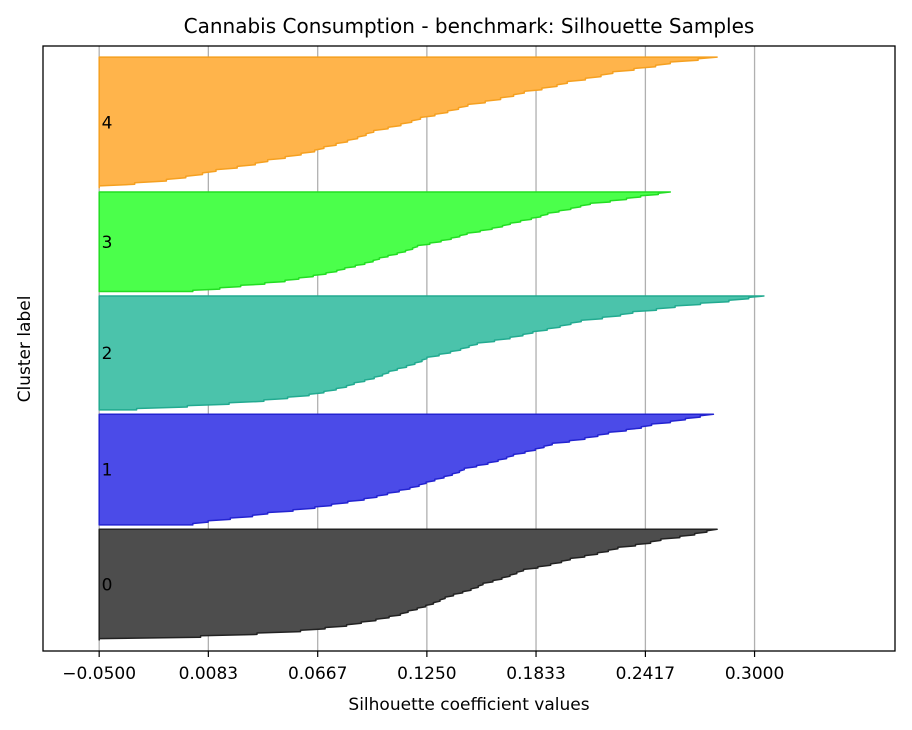  I want to click on cluster-label-4: 4, so click(107, 123).